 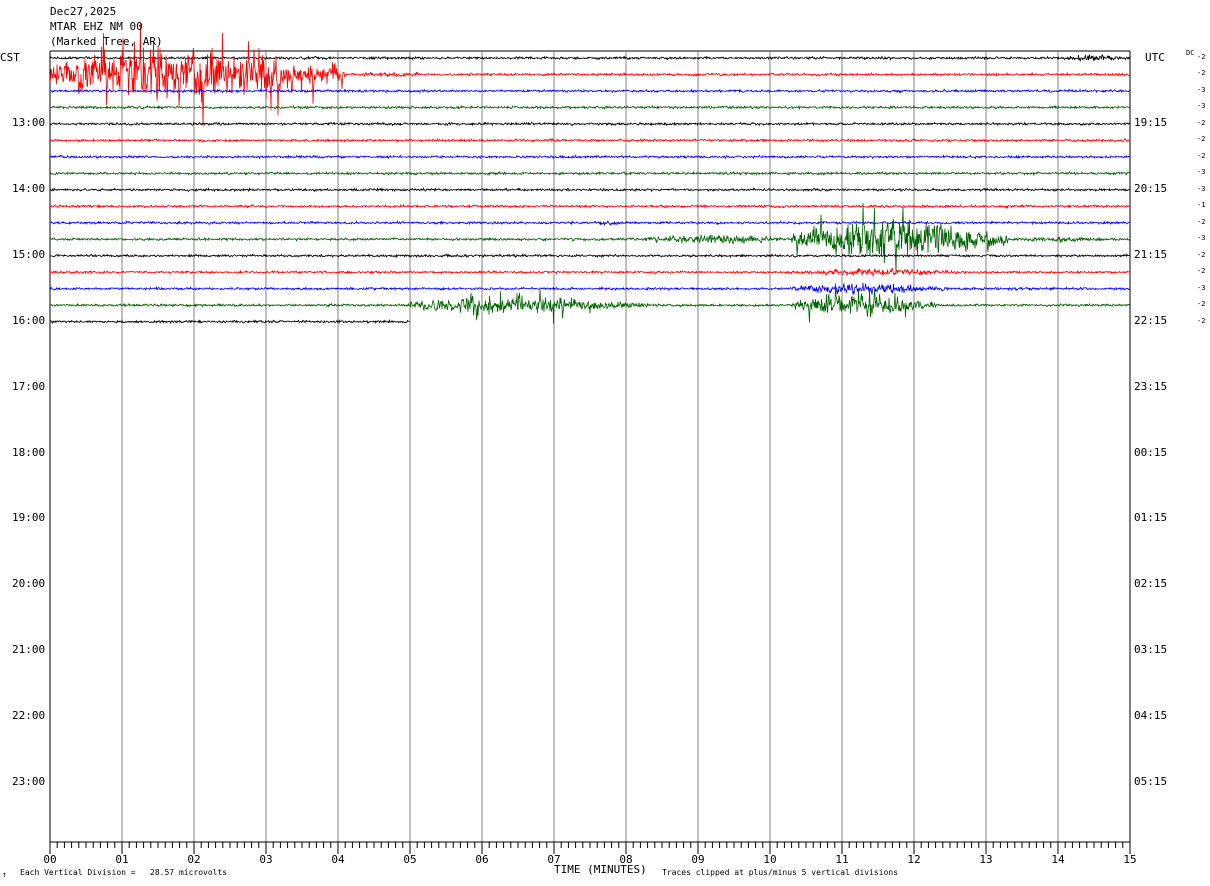 I want to click on x-tick-label: 11, so click(x=841, y=859).